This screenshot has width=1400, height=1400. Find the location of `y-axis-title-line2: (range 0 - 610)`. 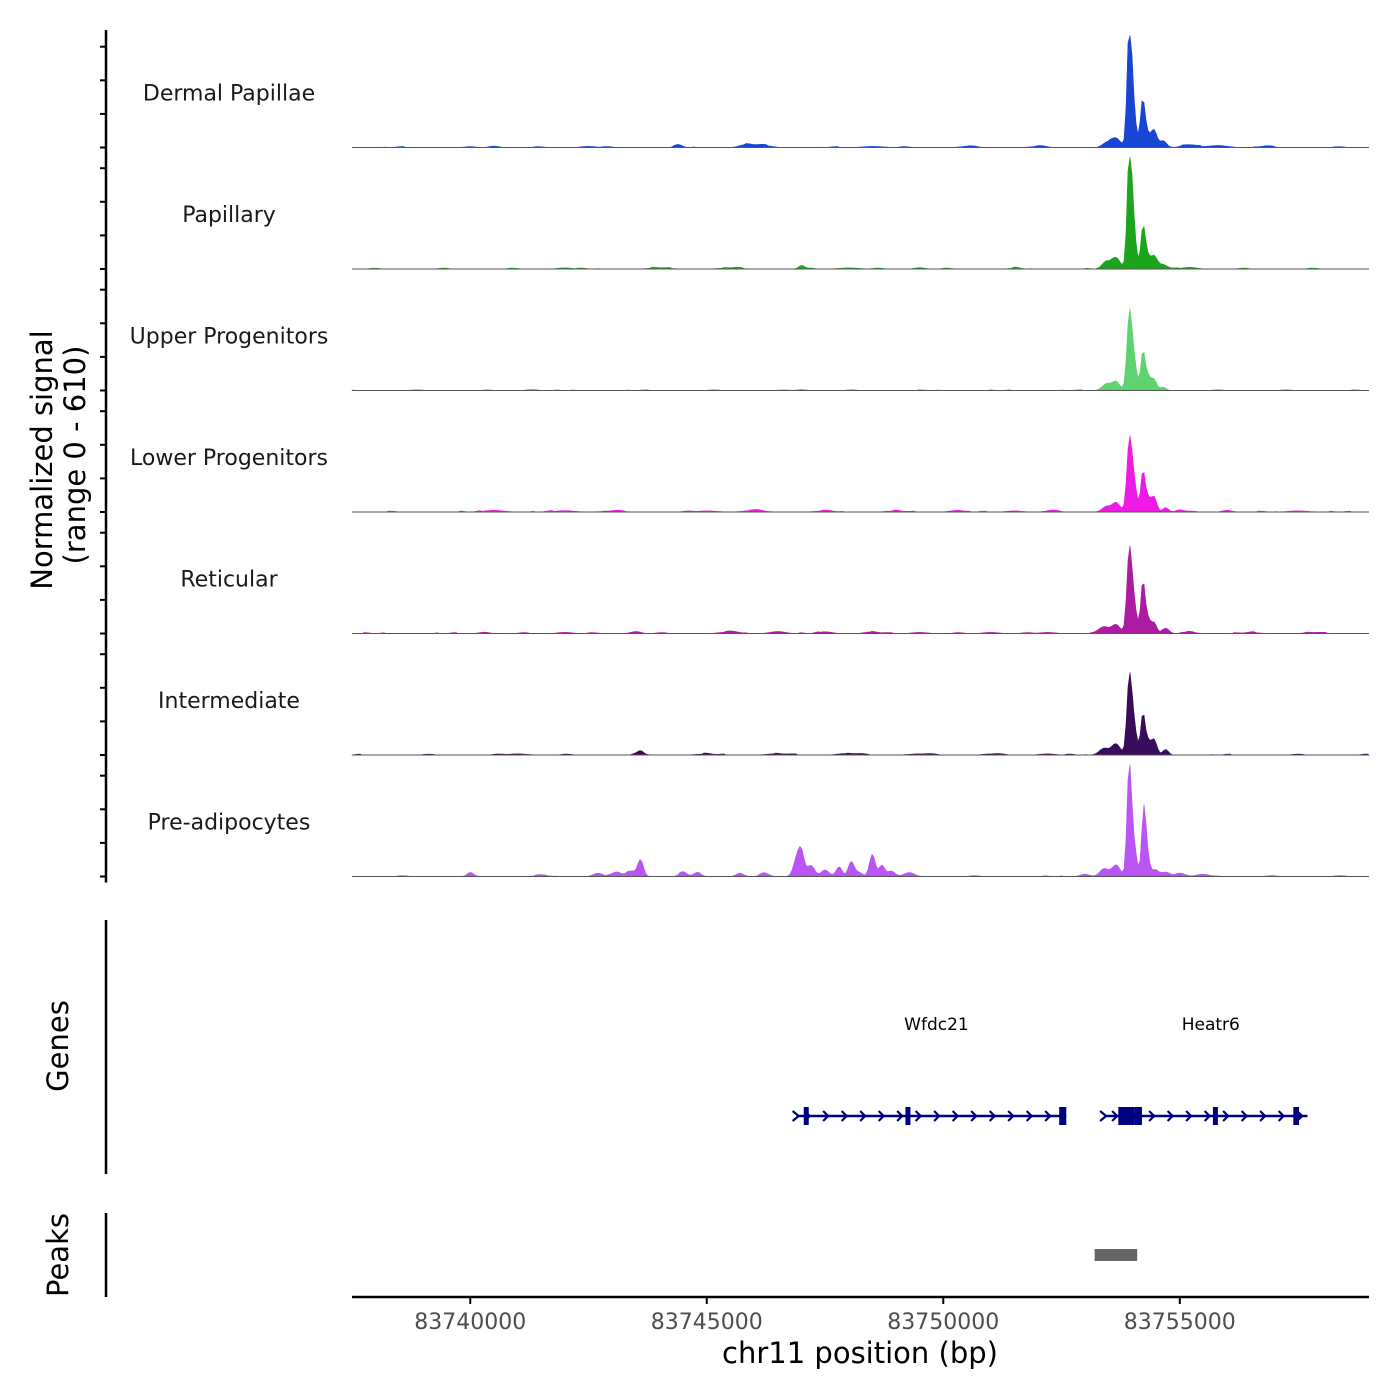

y-axis-title-line2: (range 0 - 610) is located at coordinates (75, 455).